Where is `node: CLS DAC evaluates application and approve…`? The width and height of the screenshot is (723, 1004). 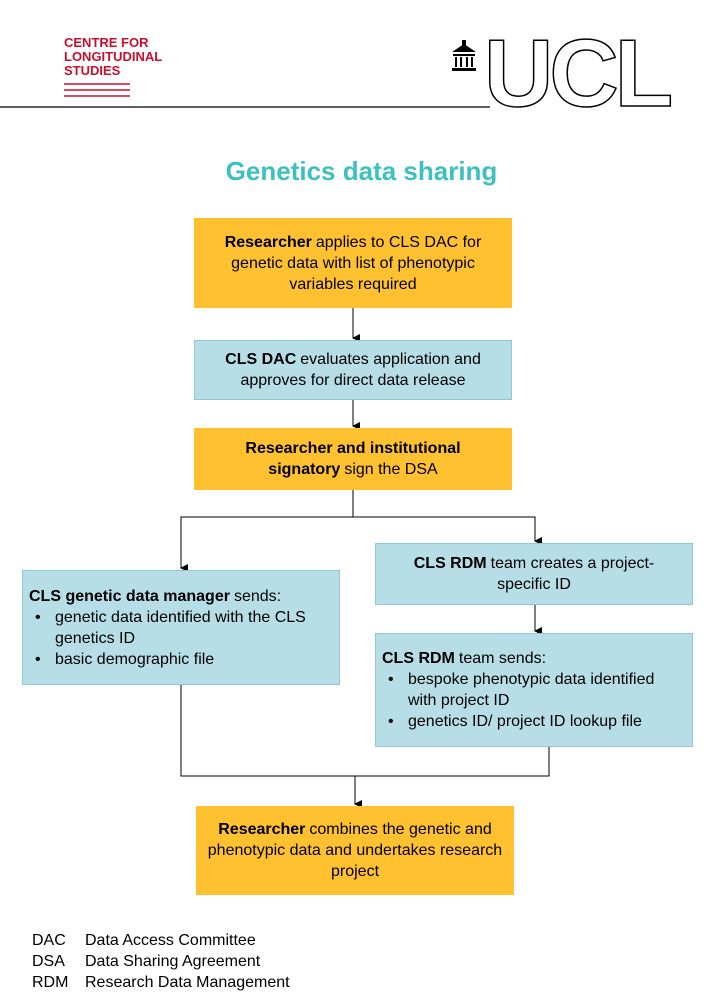 node: CLS DAC evaluates application and approve… is located at coordinates (353, 370).